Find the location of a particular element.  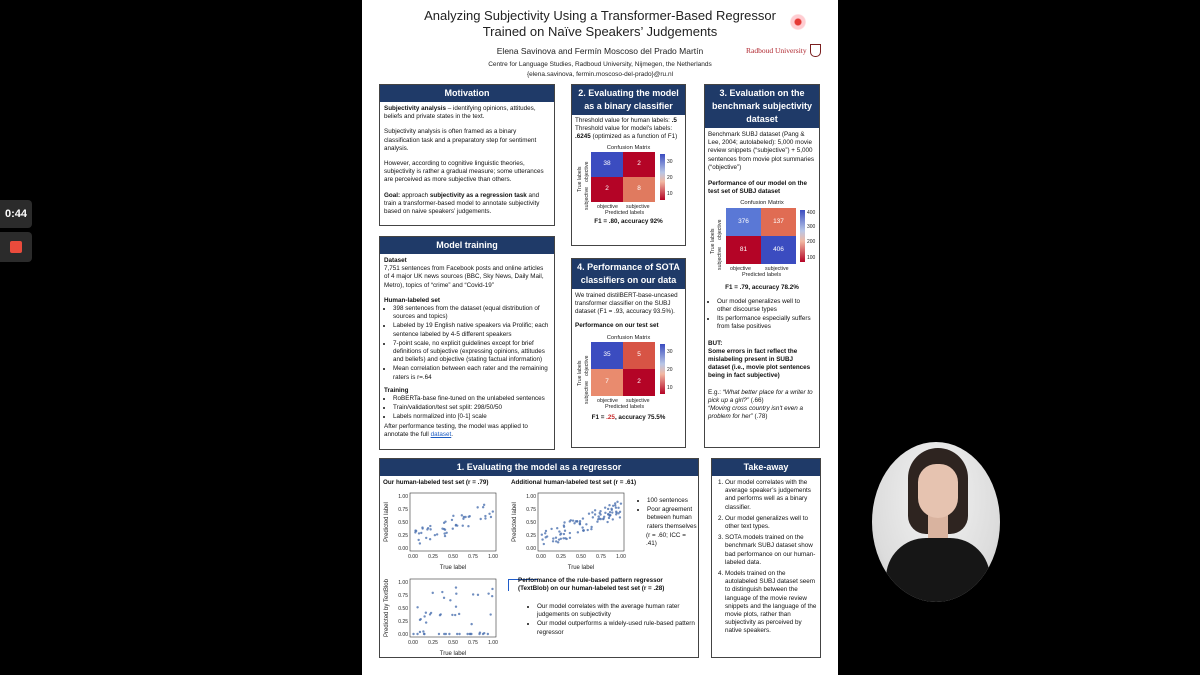

crest-icon is located at coordinates (815, 50).